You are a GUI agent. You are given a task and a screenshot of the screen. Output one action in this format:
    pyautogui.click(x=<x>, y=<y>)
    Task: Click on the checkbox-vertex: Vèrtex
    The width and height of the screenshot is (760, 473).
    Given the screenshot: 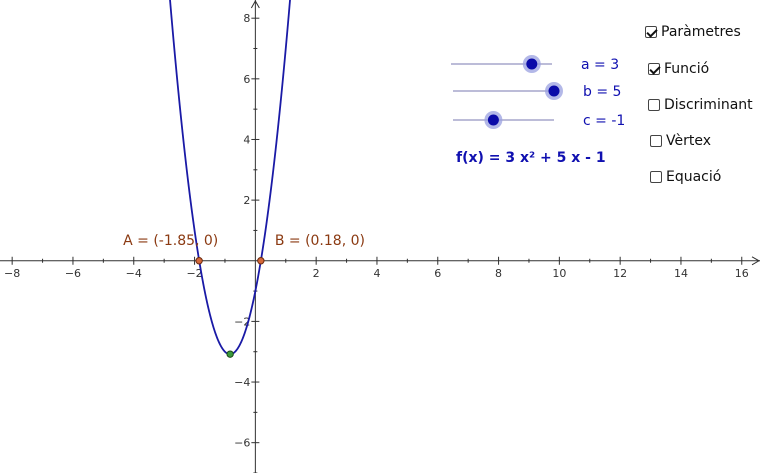 What is the action you would take?
    pyautogui.click(x=680, y=141)
    